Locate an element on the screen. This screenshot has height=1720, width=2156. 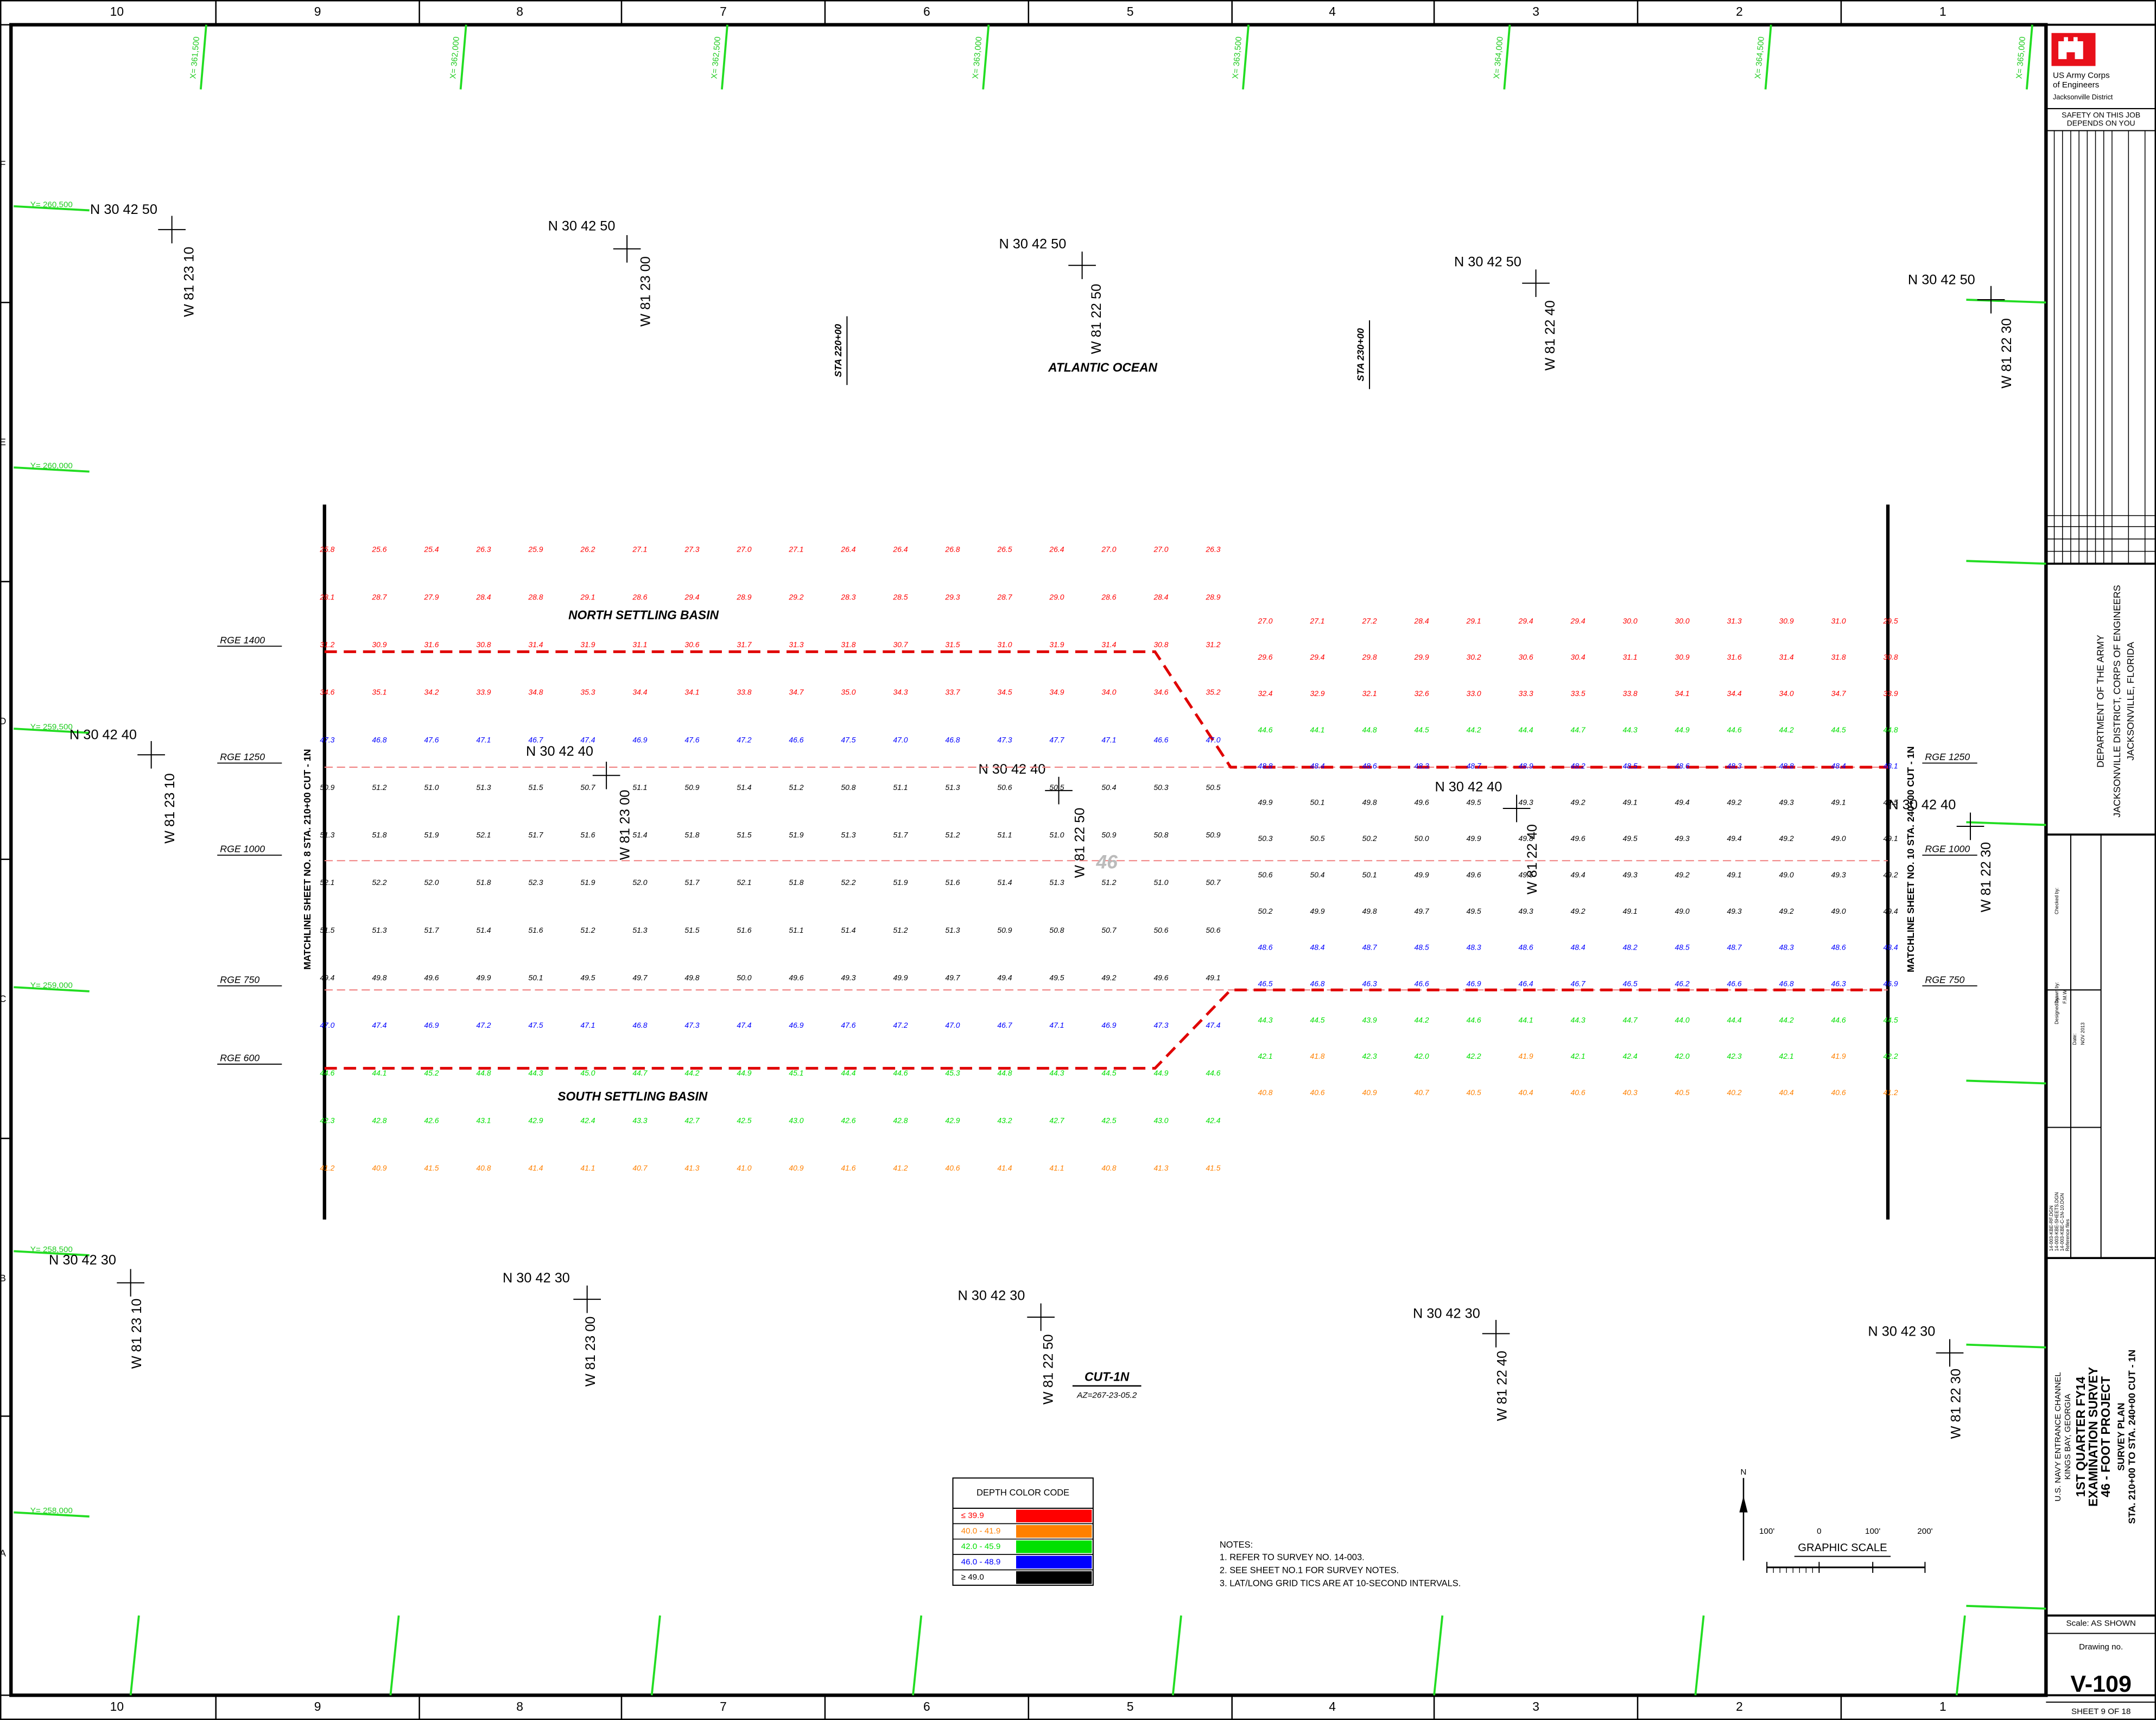
sounding: 50.9 is located at coordinates (691, 788).